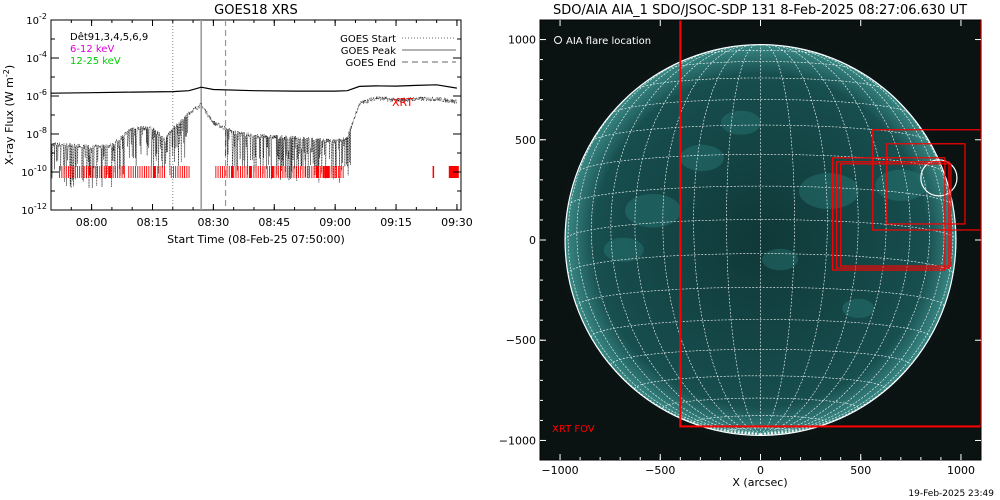 The height and width of the screenshot is (500, 1000). I want to click on flare-location-legend-icon, so click(558, 40).